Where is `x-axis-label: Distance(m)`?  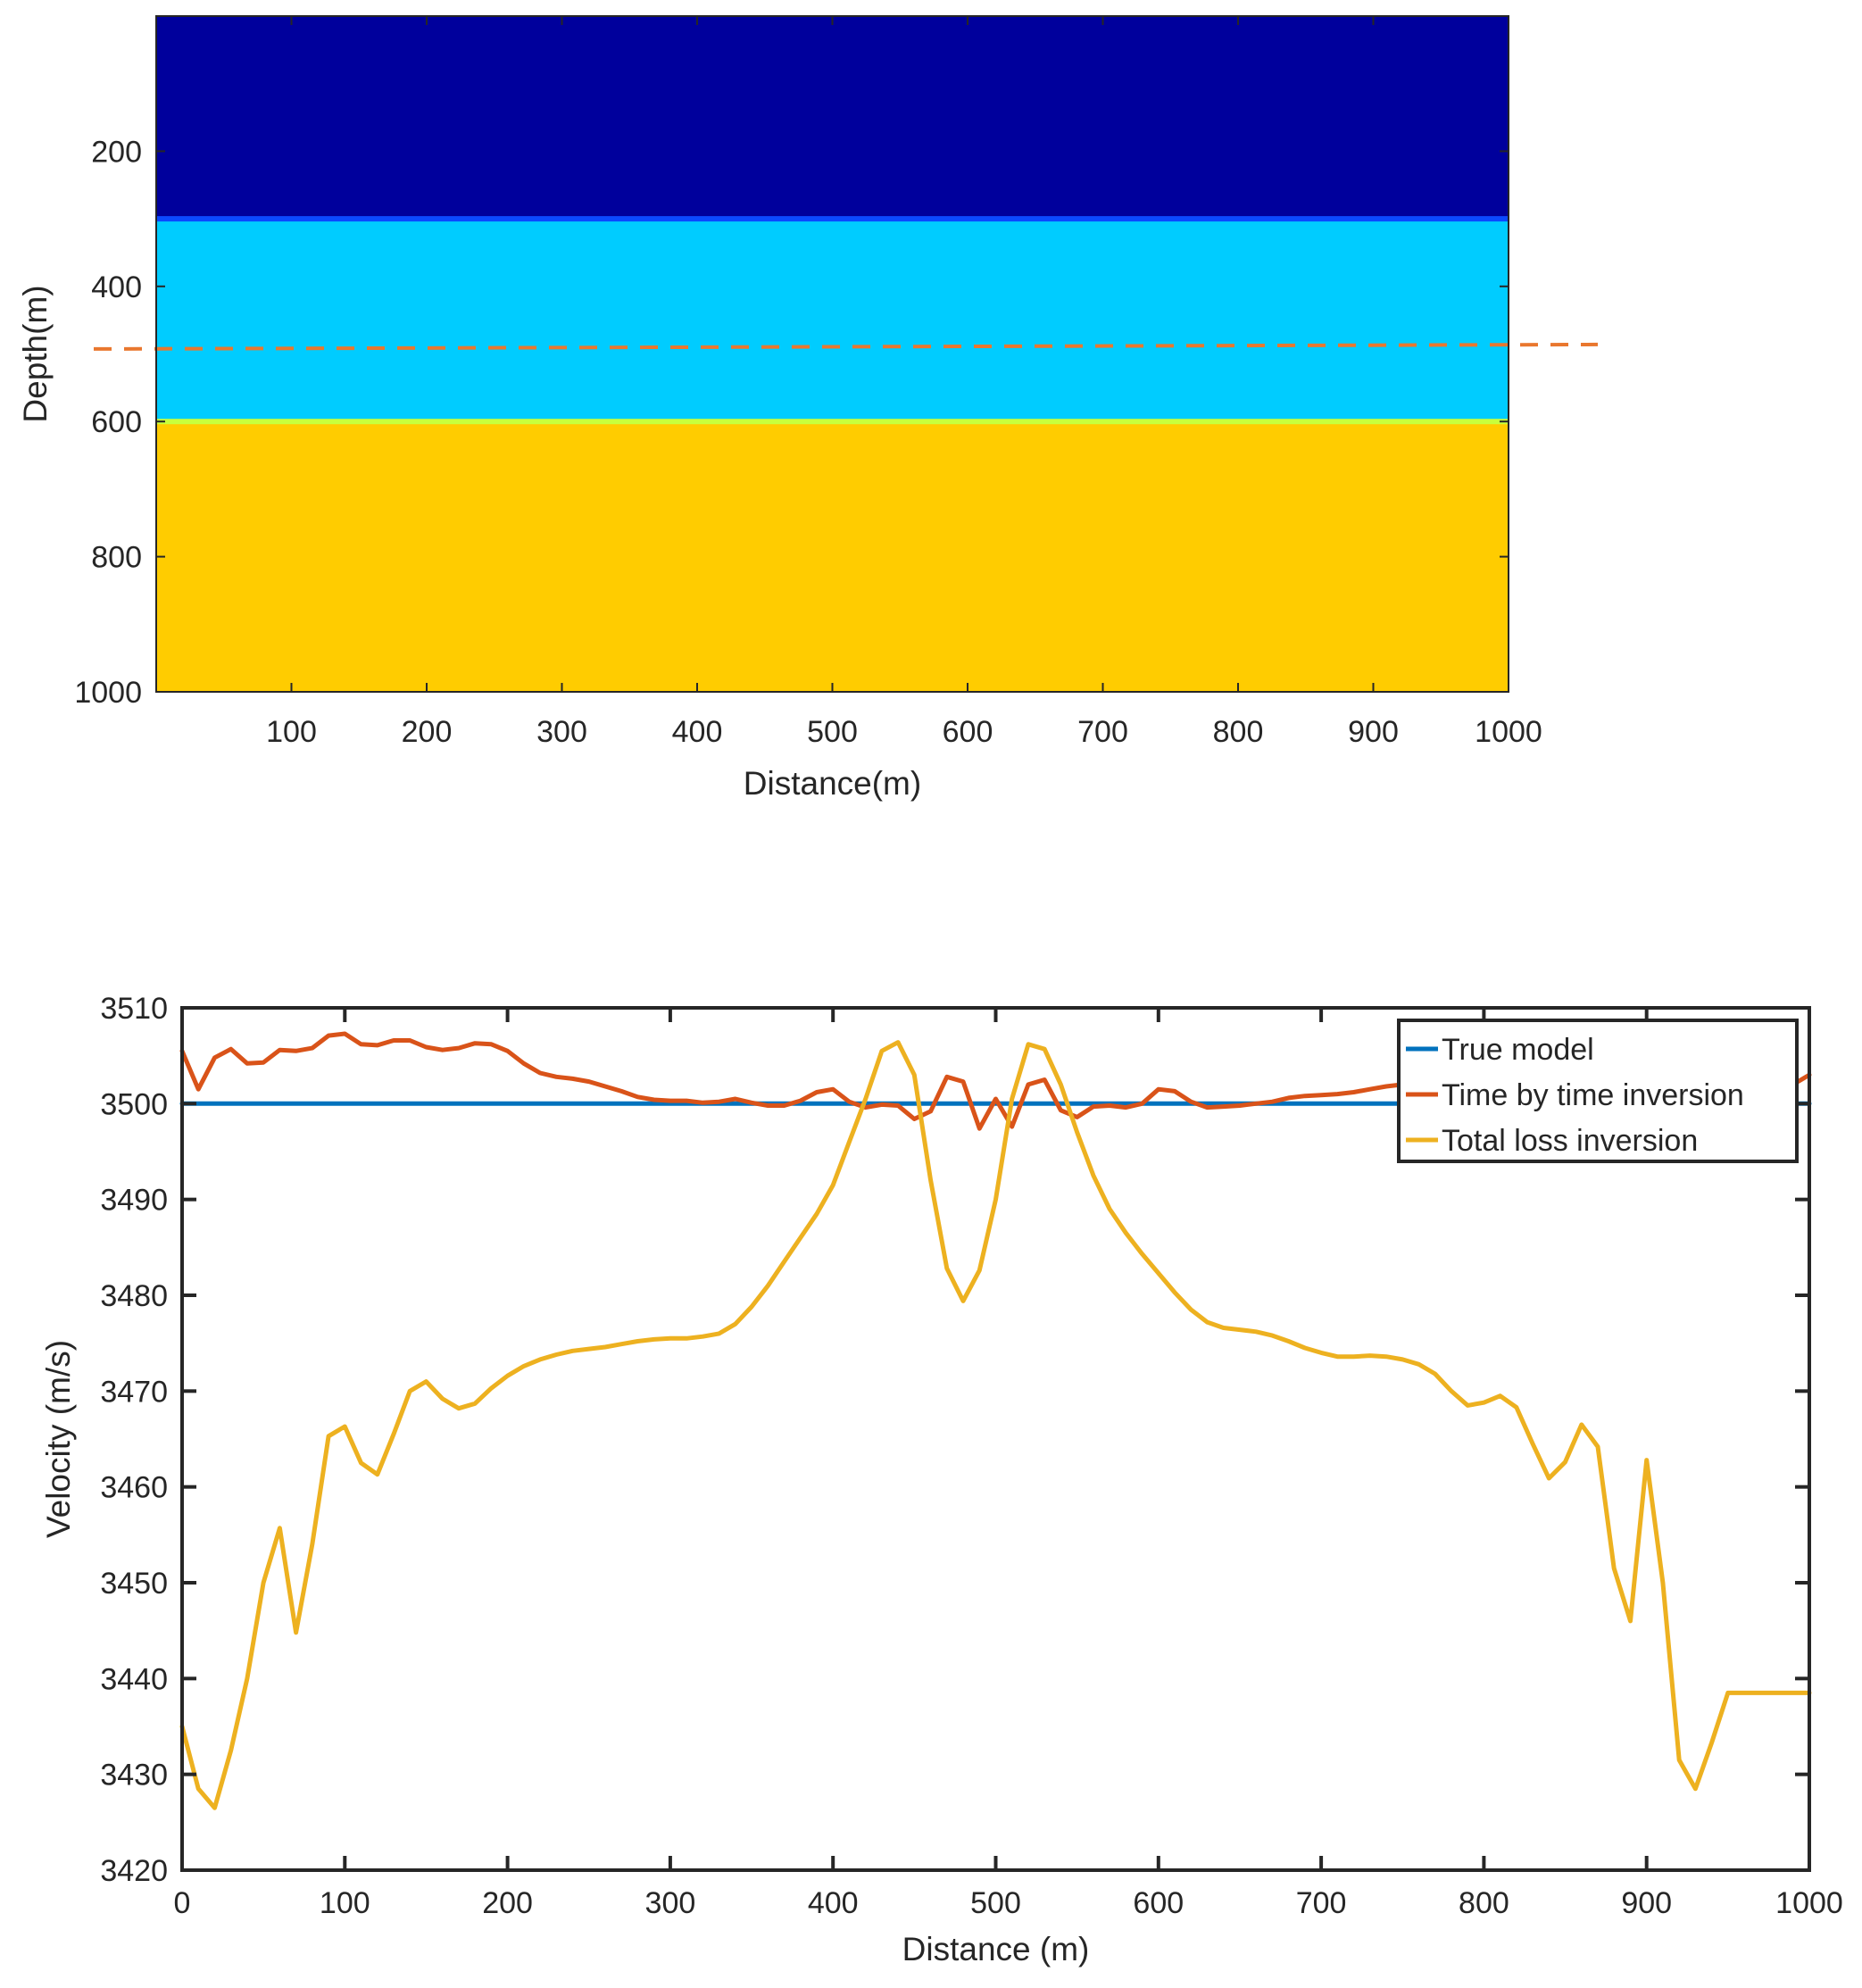
x-axis-label: Distance(m) is located at coordinates (832, 783).